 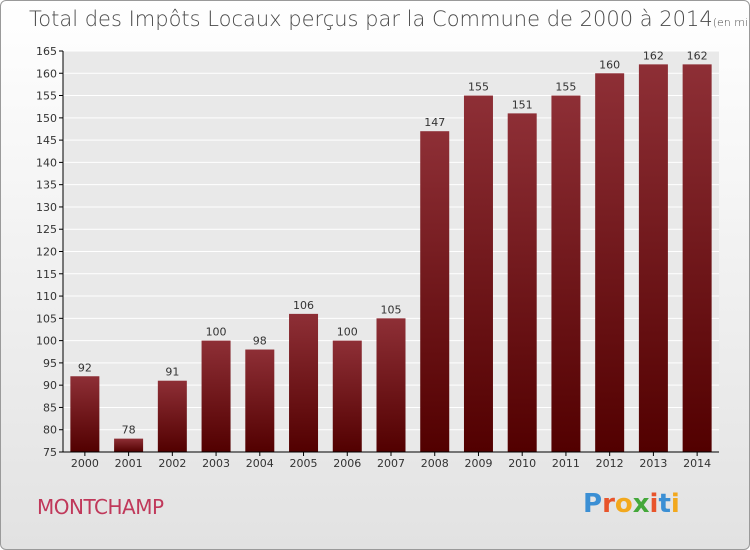 I want to click on y-tick-label: 80, so click(x=50, y=430).